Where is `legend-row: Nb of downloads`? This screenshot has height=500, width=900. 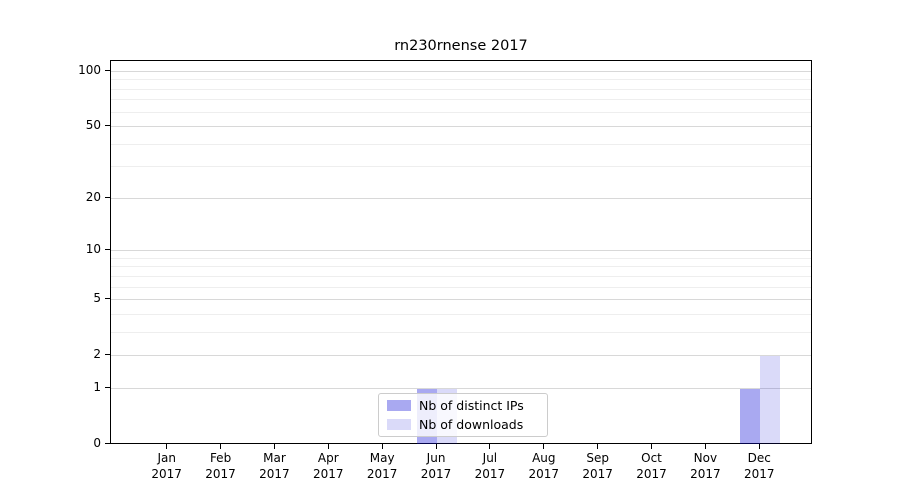 legend-row: Nb of downloads is located at coordinates (463, 425).